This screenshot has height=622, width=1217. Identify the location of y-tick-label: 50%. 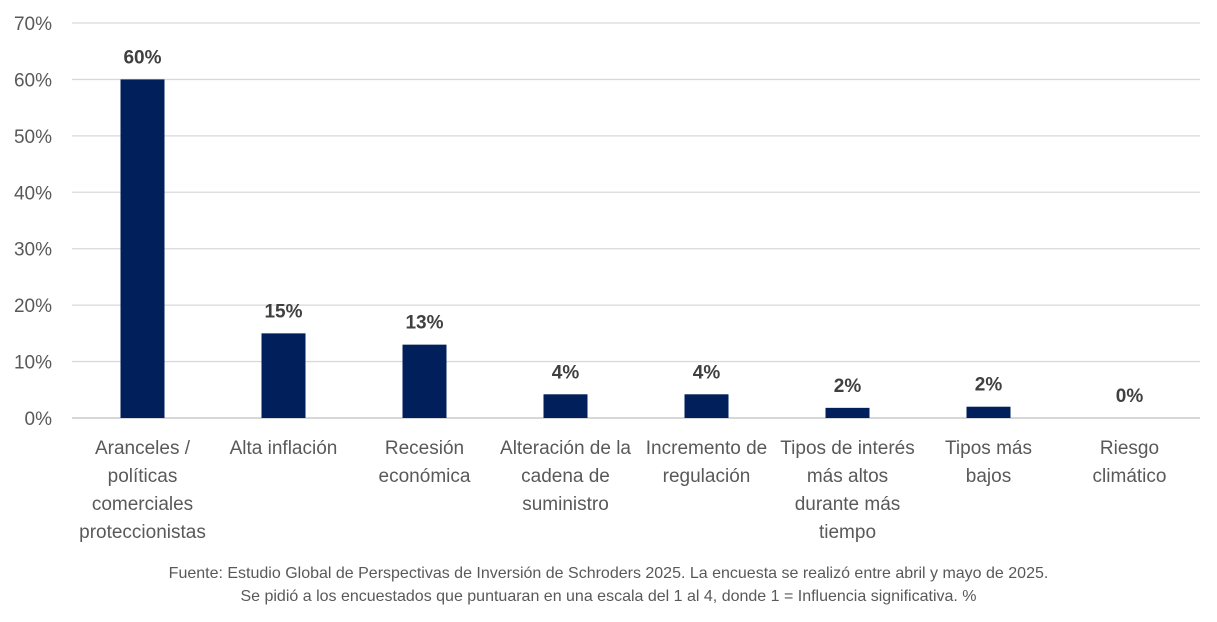
(33, 137).